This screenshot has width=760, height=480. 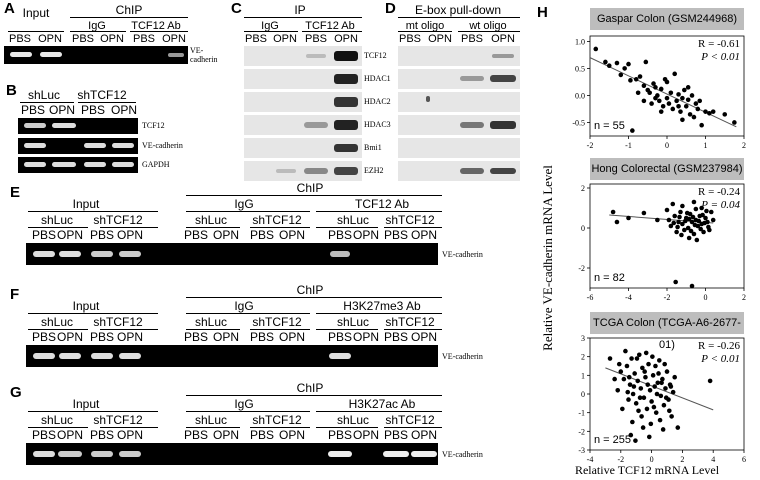 What do you see at coordinates (659, 389) in the screenshot?
I see `trend-line` at bounding box center [659, 389].